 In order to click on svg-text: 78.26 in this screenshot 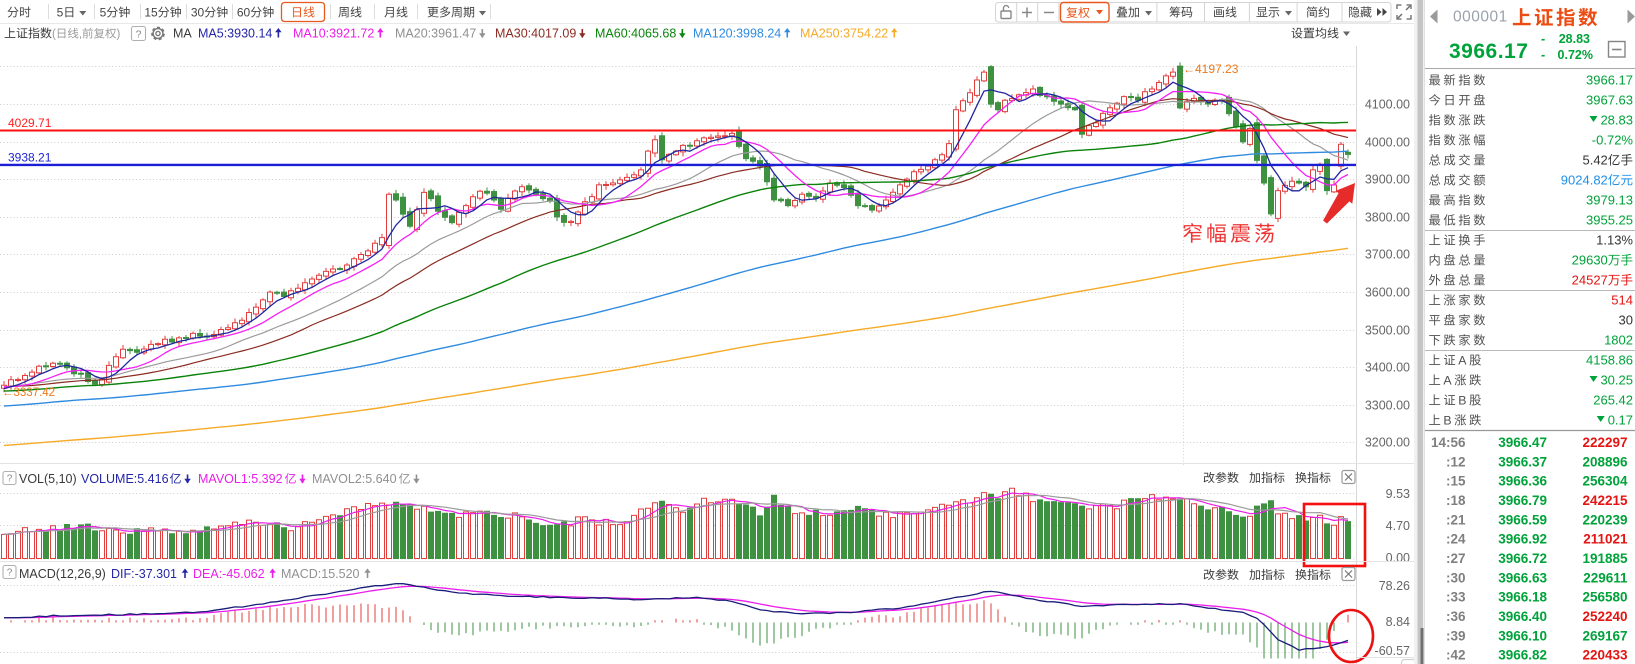, I will do `click(1394, 586)`.